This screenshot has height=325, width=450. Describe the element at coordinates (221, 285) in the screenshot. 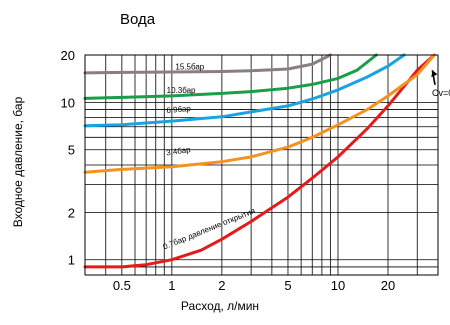

I see `x-tick-label: 2` at that location.